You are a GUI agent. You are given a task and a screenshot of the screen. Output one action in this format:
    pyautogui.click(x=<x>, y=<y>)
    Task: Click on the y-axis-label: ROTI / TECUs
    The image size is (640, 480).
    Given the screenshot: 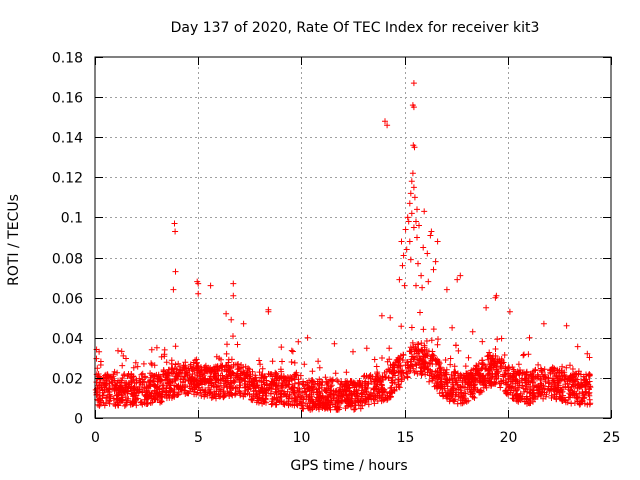 What is the action you would take?
    pyautogui.click(x=14, y=240)
    